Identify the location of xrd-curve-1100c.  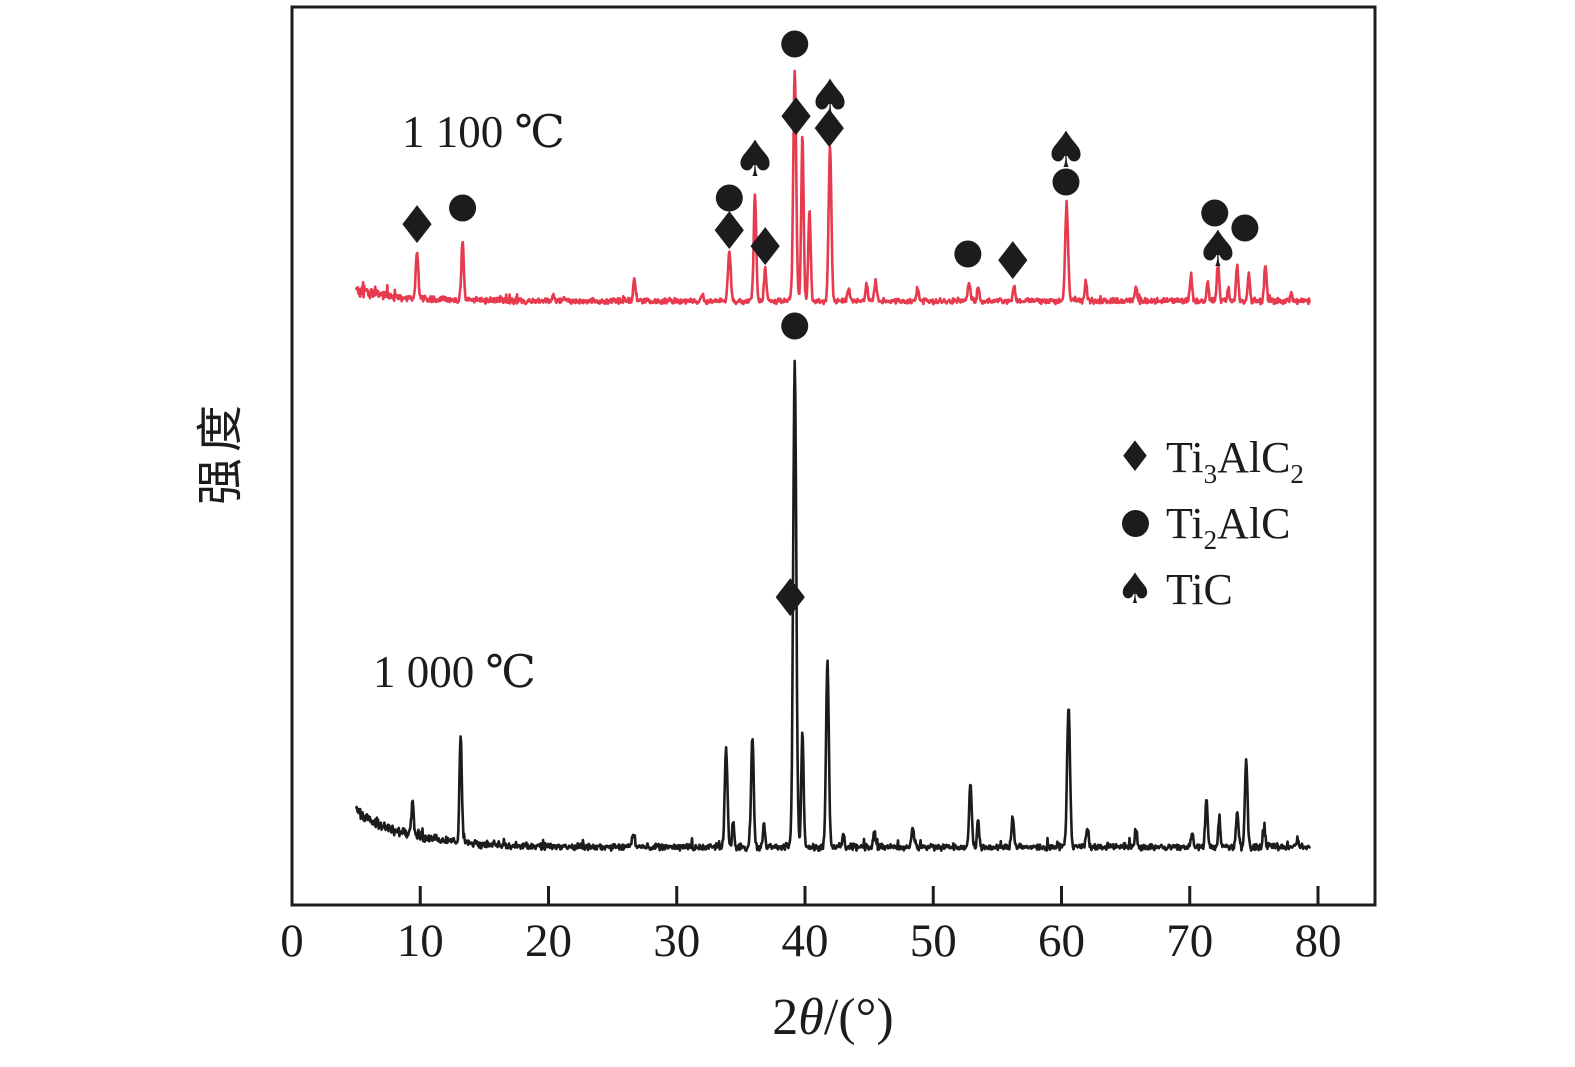
(833, 187).